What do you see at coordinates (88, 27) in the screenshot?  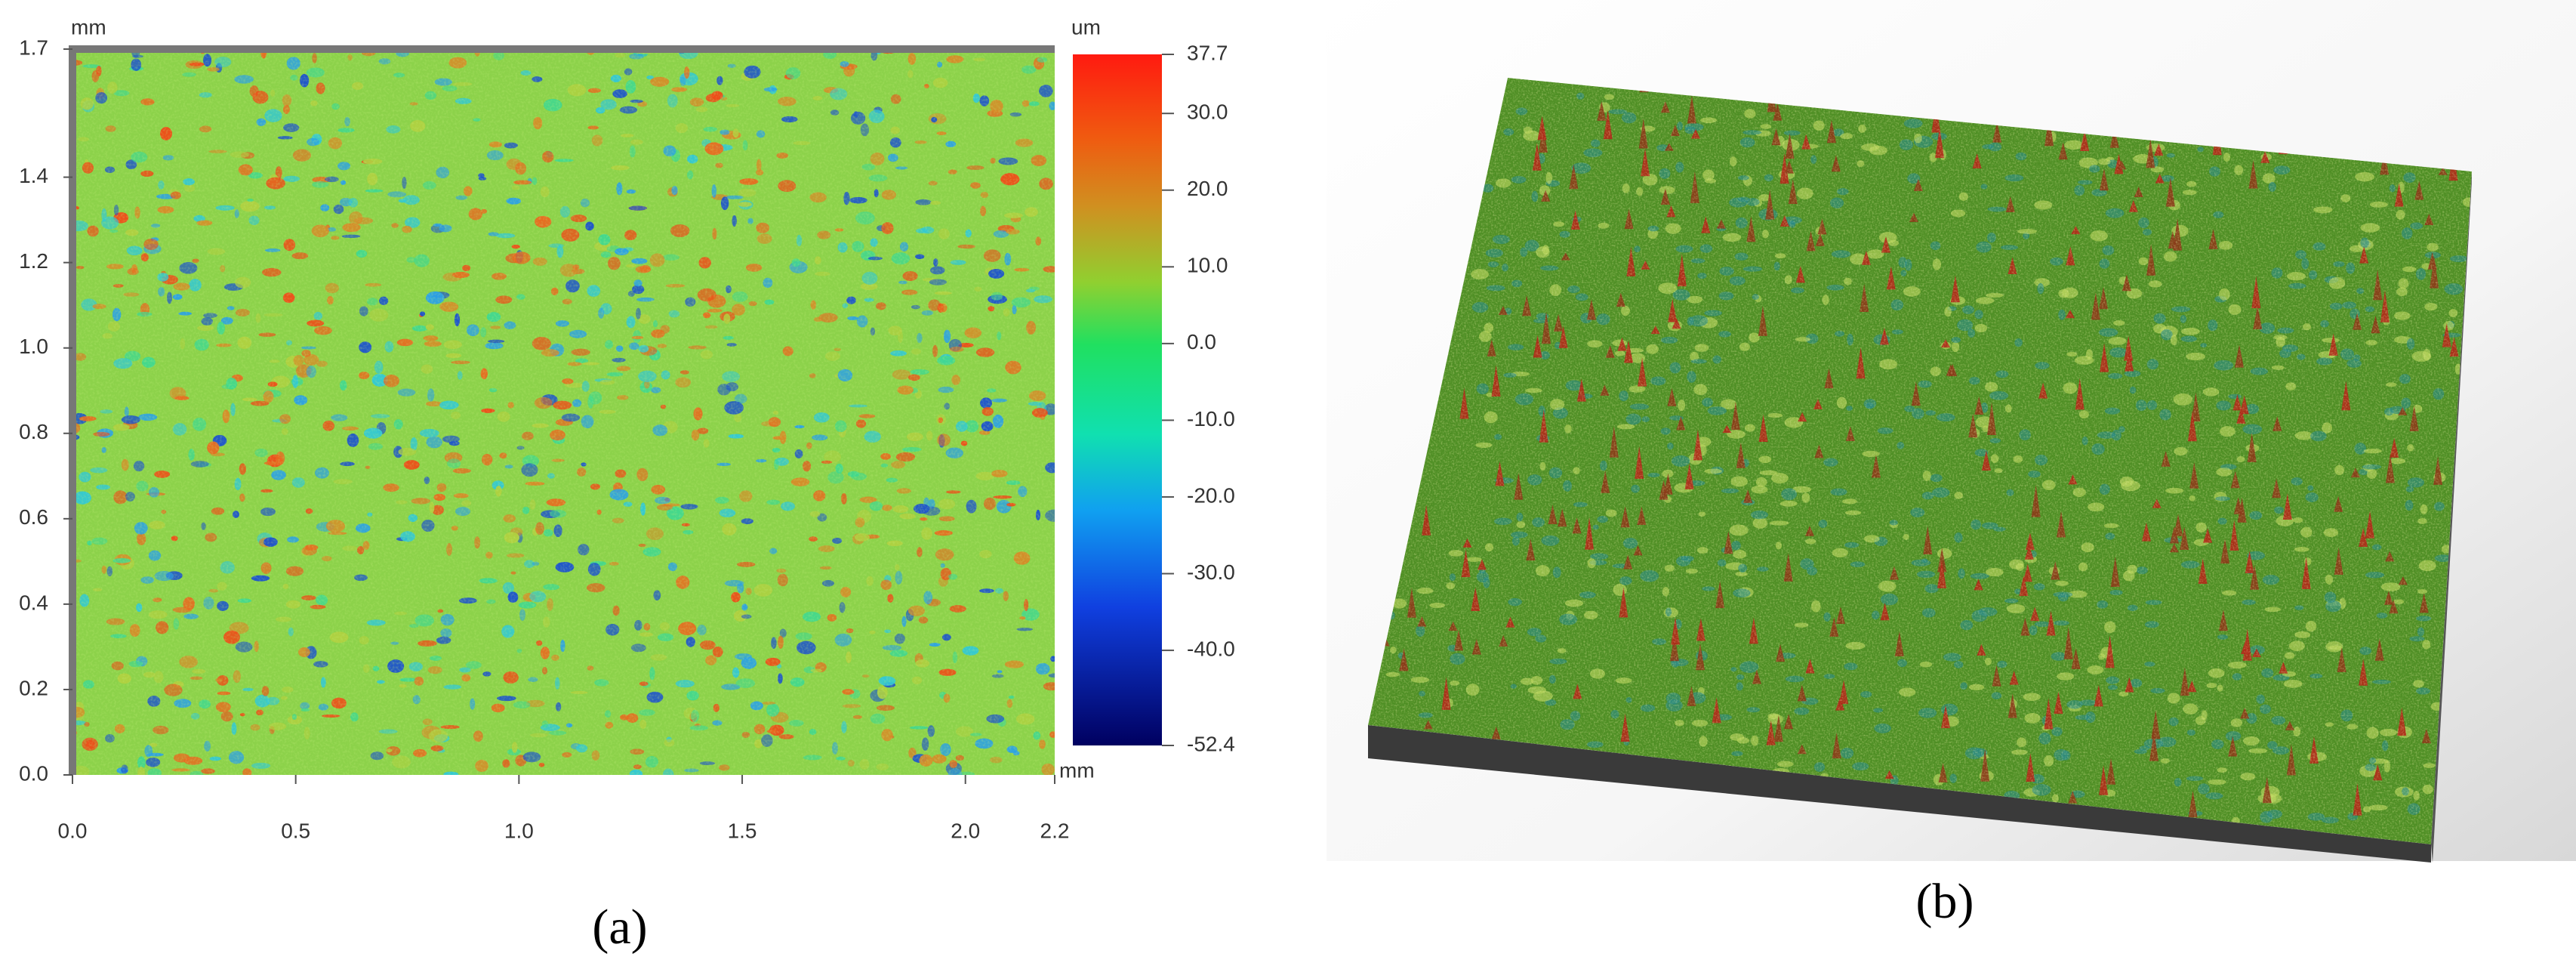 I see `y-unit: mm` at bounding box center [88, 27].